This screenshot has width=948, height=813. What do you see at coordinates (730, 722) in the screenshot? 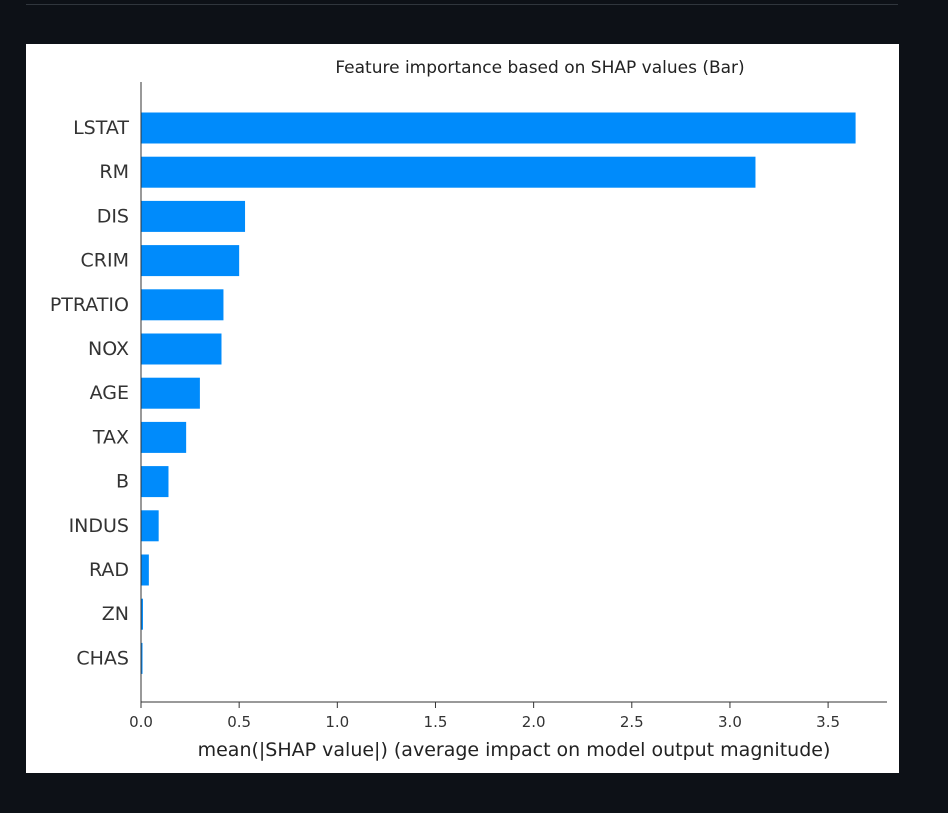
I see `x-tick-label: 3.0` at bounding box center [730, 722].